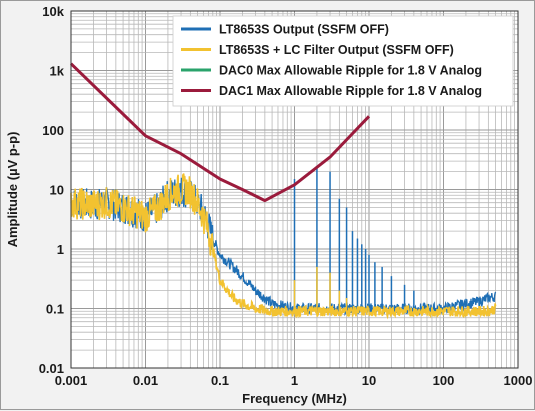  I want to click on x-tick-label: 0.001, so click(71, 380).